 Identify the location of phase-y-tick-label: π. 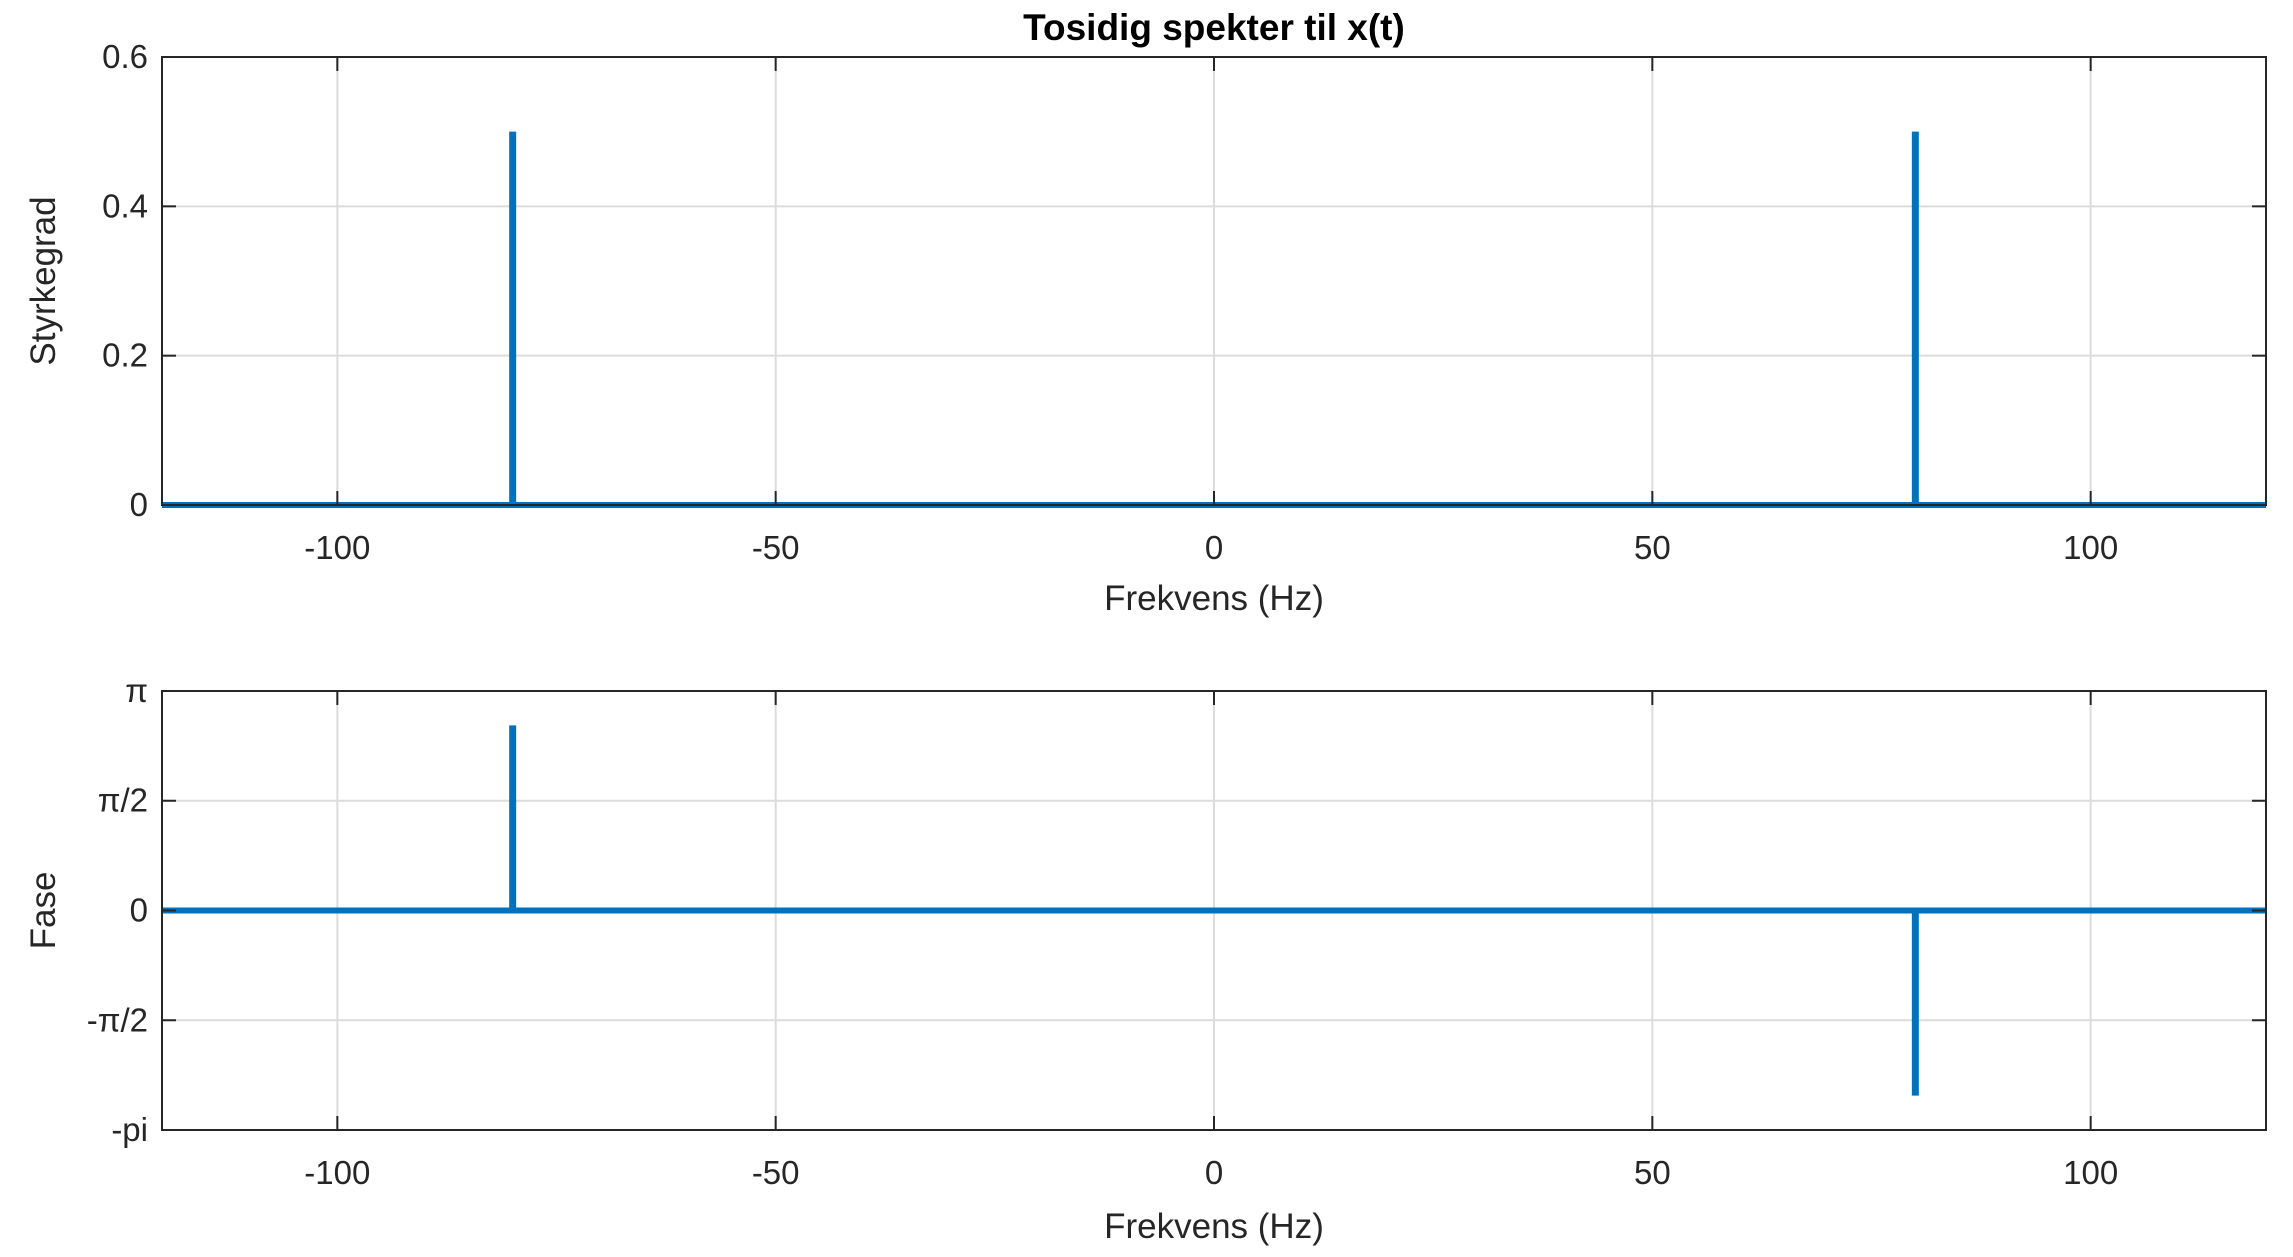
(136, 690).